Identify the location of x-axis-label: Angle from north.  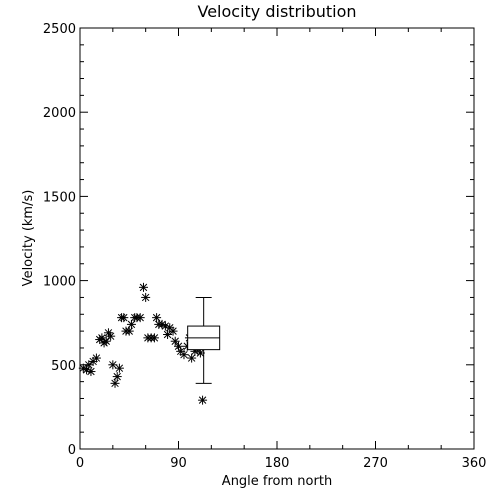
(277, 481).